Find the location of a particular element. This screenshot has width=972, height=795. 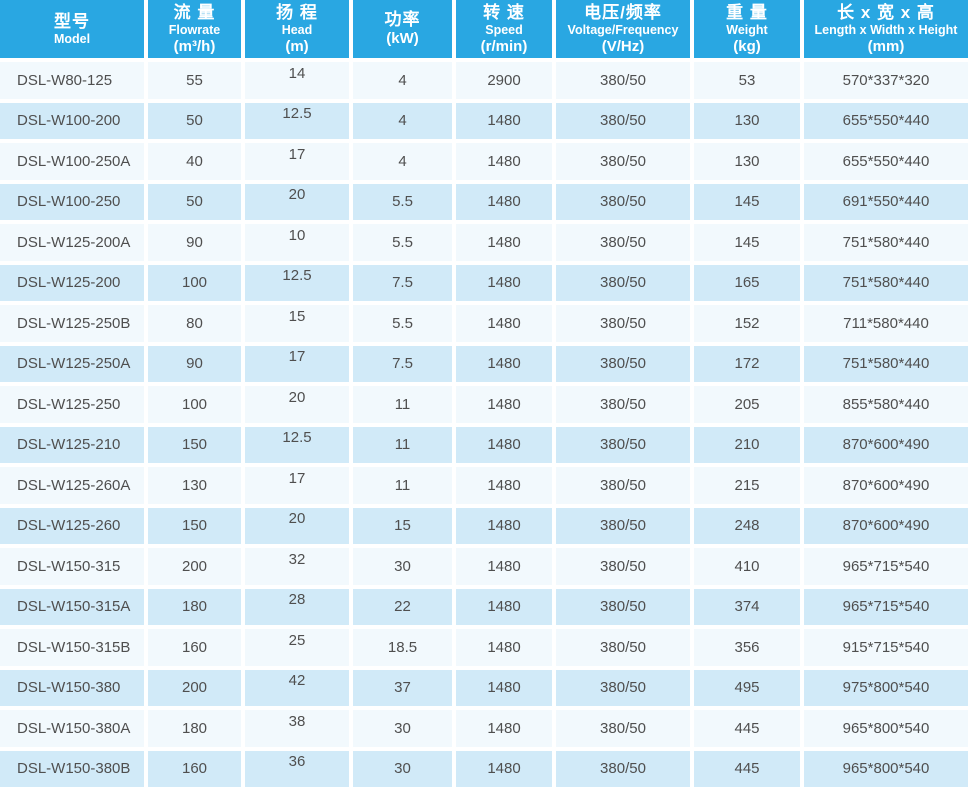

cell-flowrate-value: 80 is located at coordinates (194, 323).